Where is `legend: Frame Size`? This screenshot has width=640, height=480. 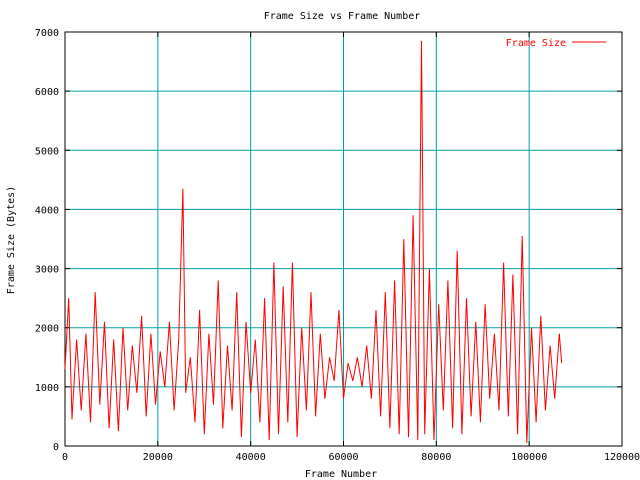
legend: Frame Size is located at coordinates (556, 43).